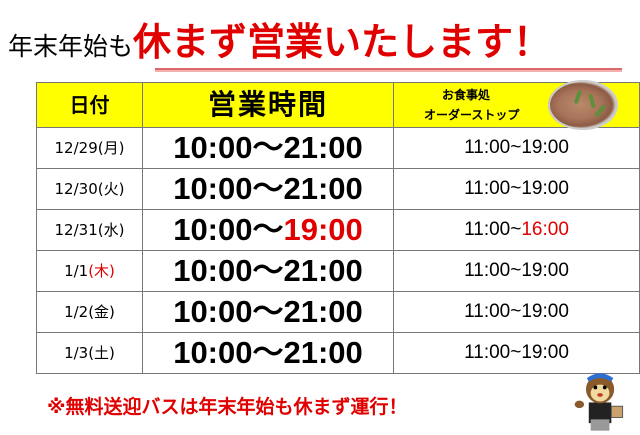 This screenshot has height=435, width=640. I want to click on date-cell: 1/2(金), so click(89, 312).